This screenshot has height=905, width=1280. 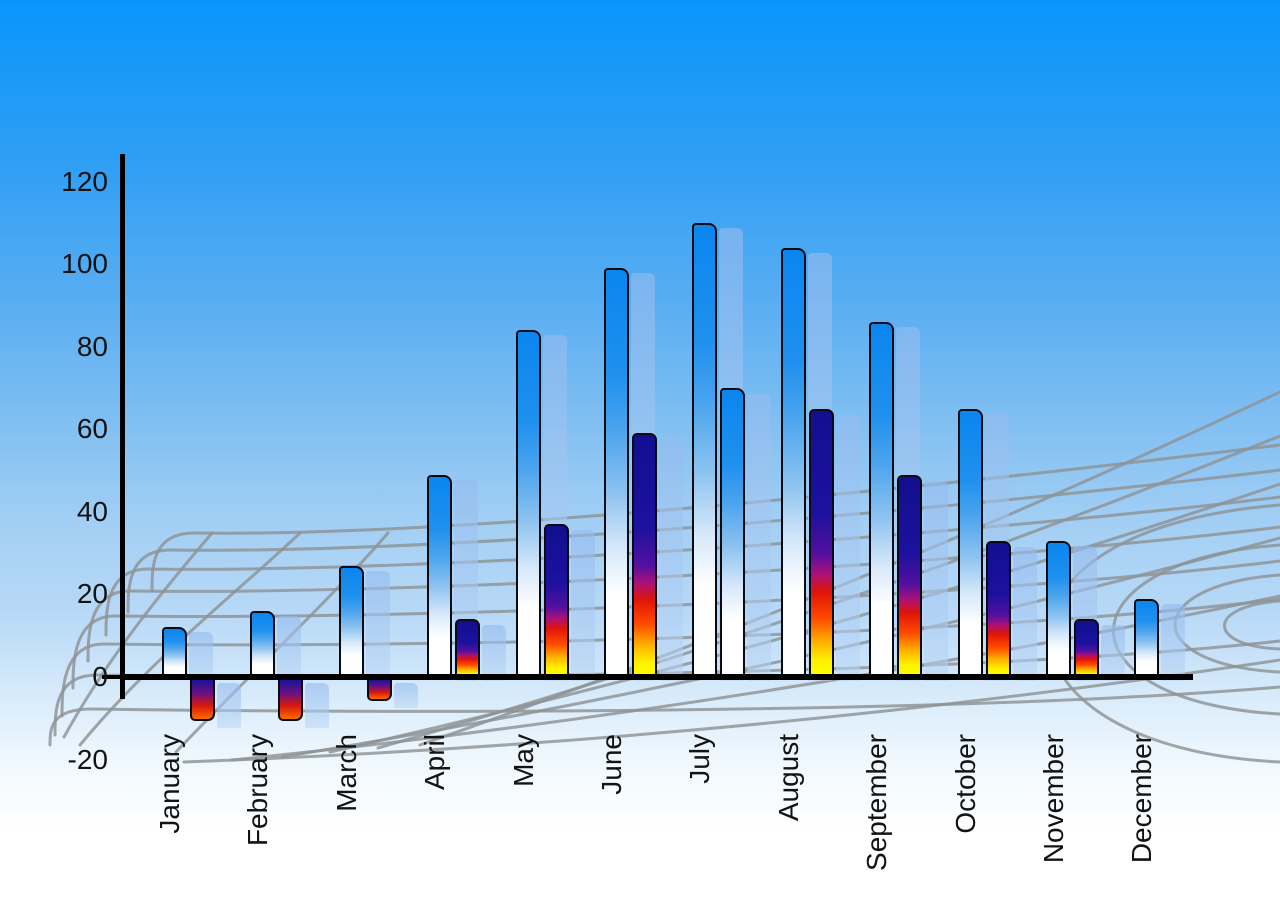 I want to click on bar-january-primary-shadow, so click(x=201, y=656).